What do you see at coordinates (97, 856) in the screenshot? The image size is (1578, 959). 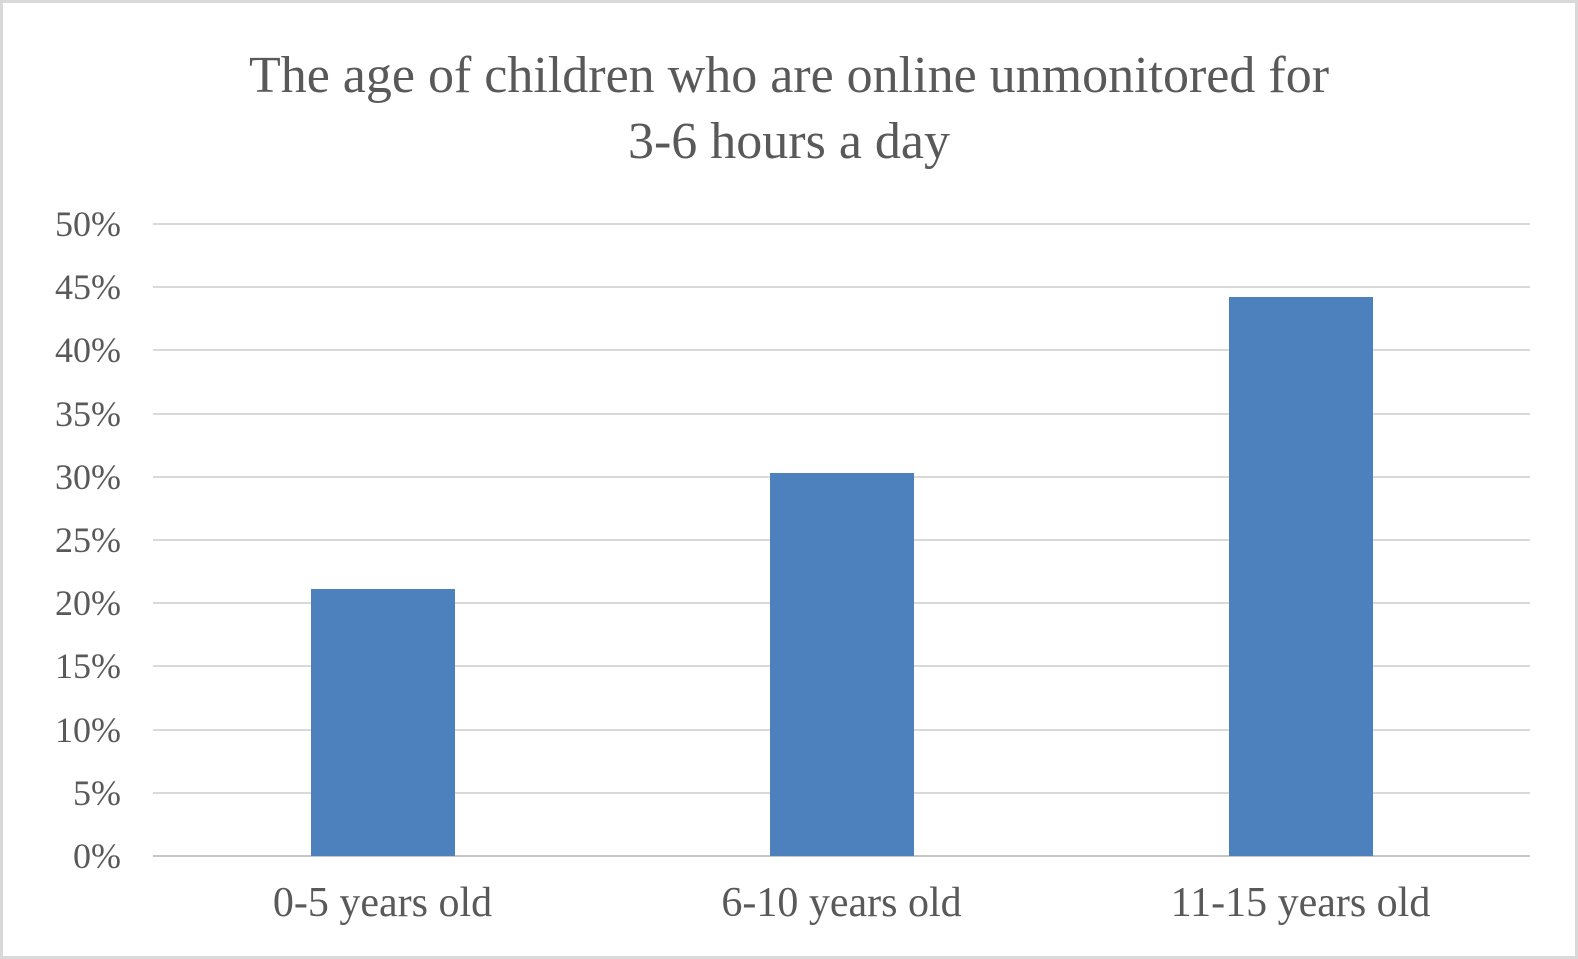 I see `y-tick-label: 0%` at bounding box center [97, 856].